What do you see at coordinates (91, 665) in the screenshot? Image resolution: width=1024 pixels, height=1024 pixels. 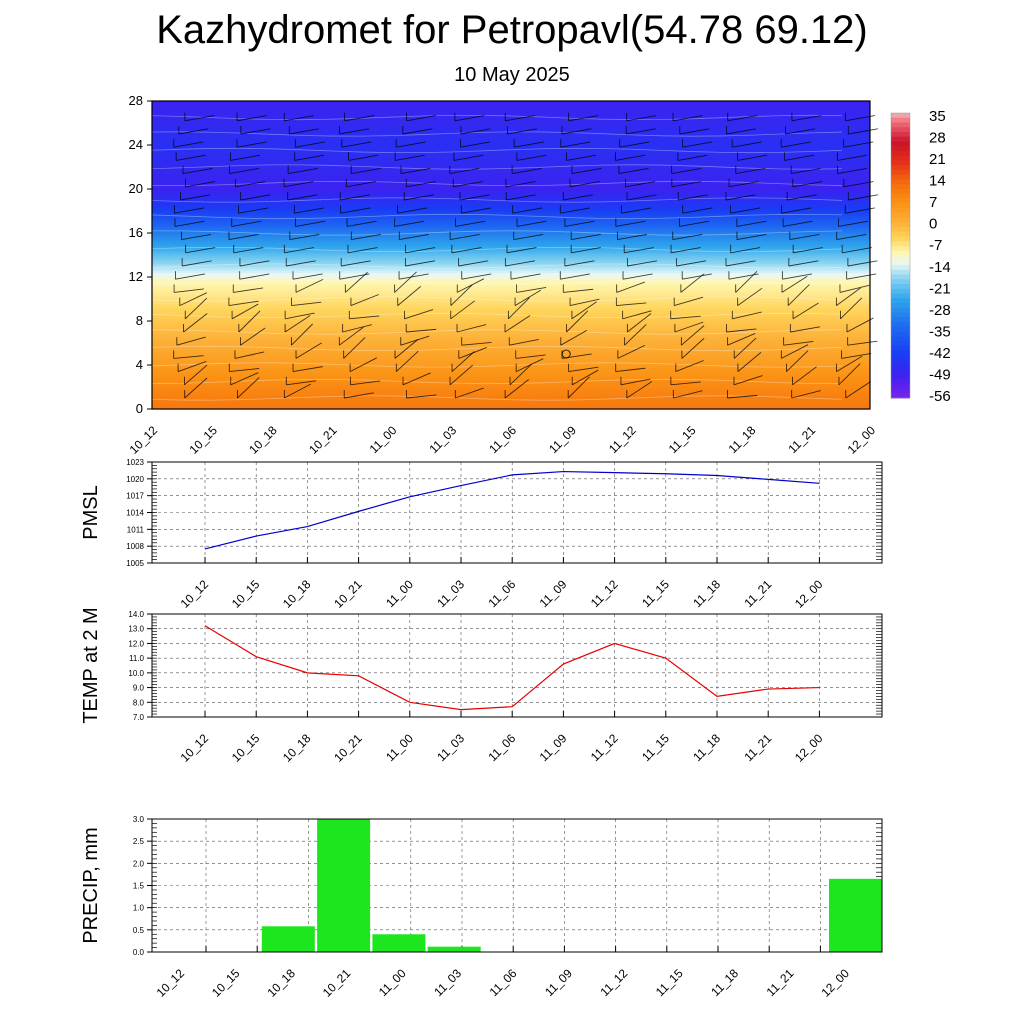 I see `temp-ylabel: TEMP at 2 M` at bounding box center [91, 665].